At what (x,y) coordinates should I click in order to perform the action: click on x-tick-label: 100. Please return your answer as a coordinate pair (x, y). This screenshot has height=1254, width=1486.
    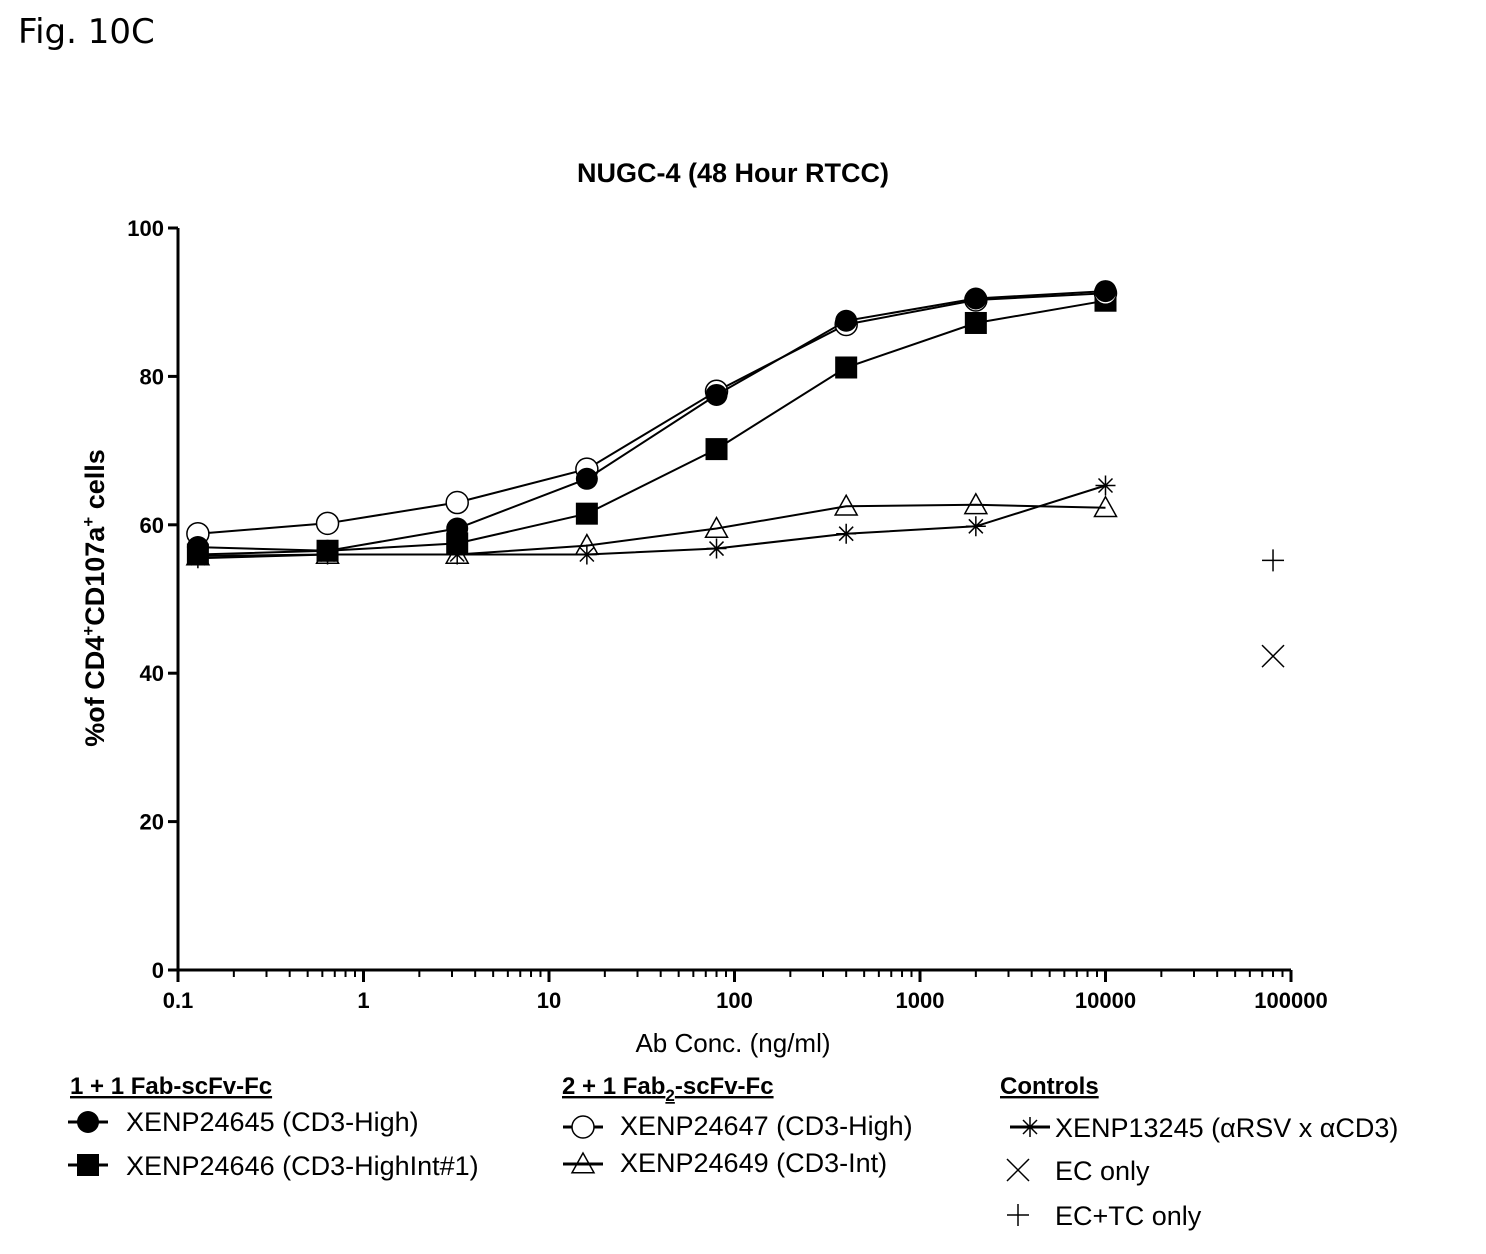
    Looking at the image, I should click on (734, 1000).